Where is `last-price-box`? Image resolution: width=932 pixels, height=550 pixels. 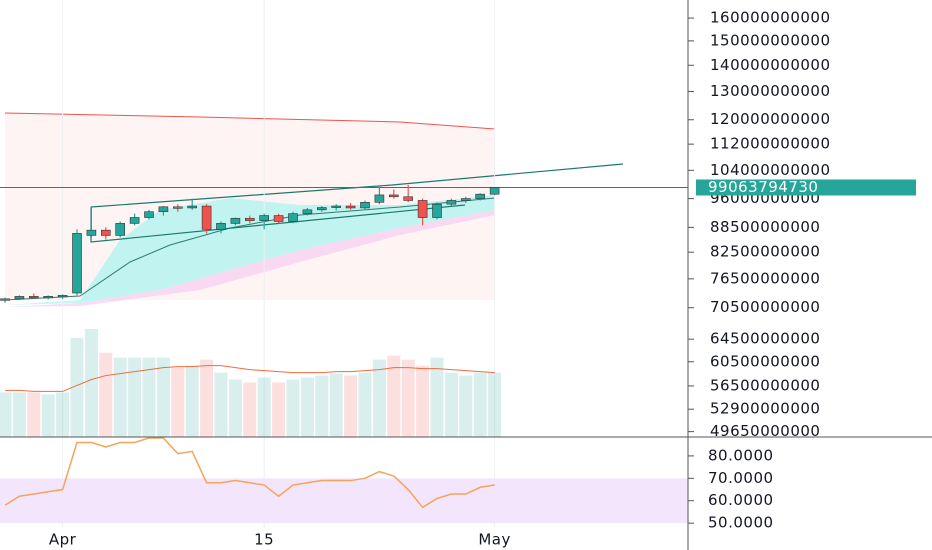 last-price-box is located at coordinates (806, 187).